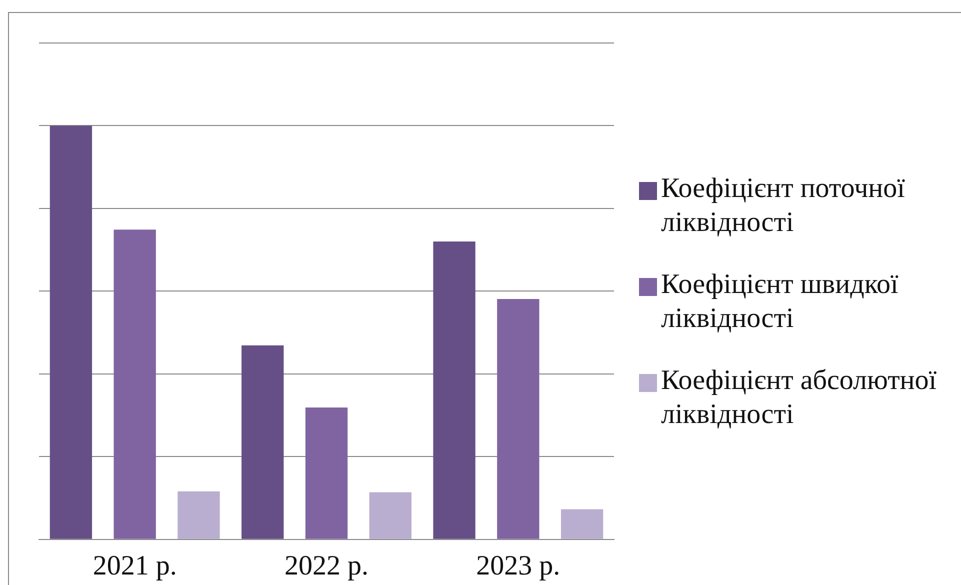 The image size is (961, 585). I want to click on legend-label: Коефіцієнт швидкої ліквідності, so click(780, 302).